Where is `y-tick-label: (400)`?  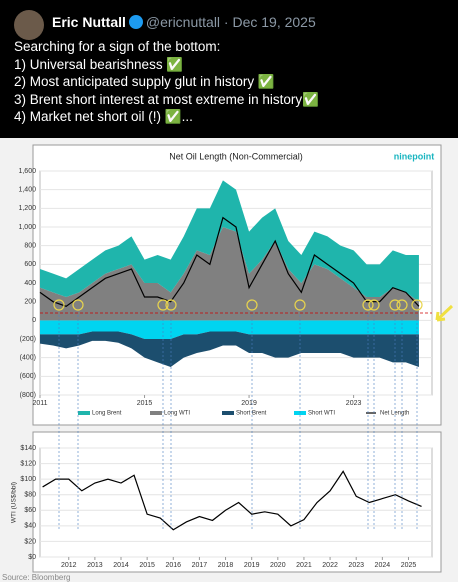
y-tick-label: (400) is located at coordinates (28, 358).